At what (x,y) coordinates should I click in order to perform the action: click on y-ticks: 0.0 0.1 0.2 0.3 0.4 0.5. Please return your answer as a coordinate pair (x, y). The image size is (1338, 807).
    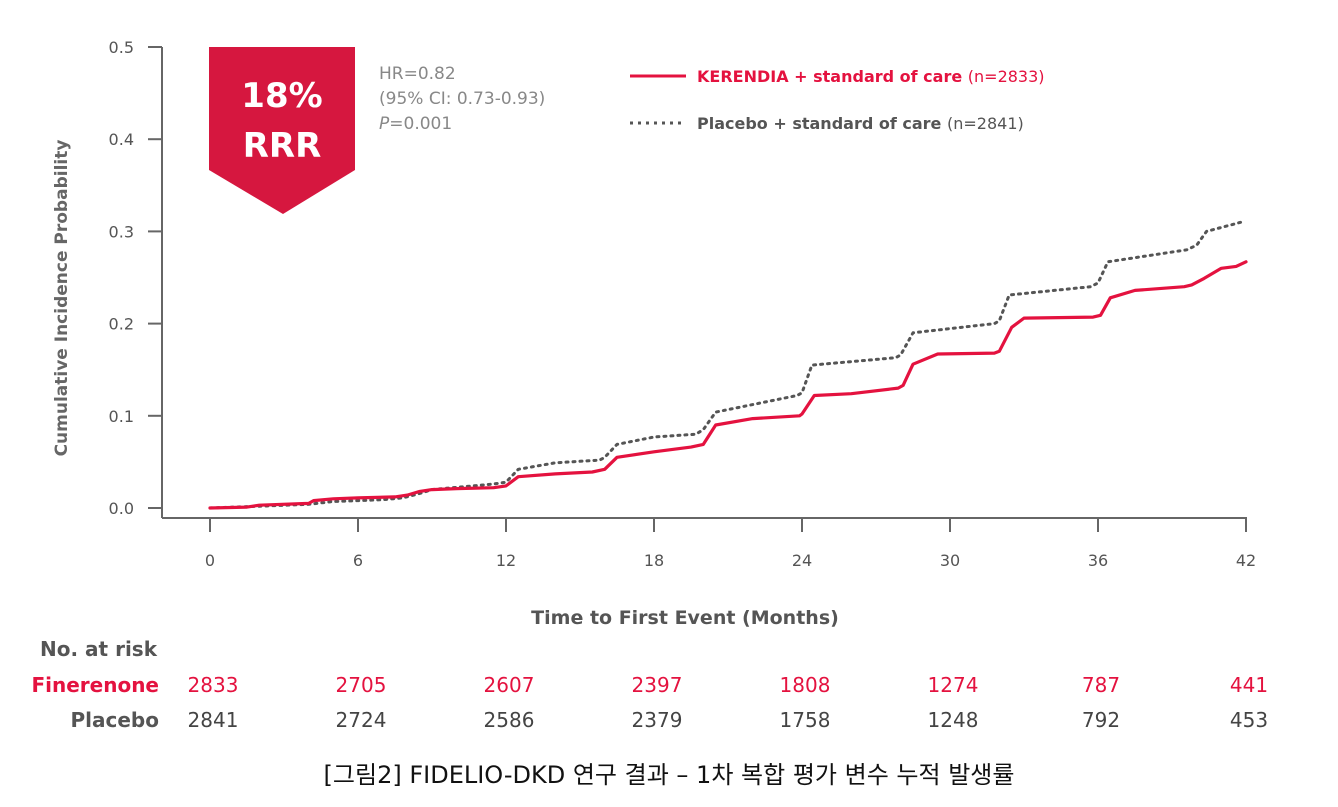
    Looking at the image, I should click on (135, 278).